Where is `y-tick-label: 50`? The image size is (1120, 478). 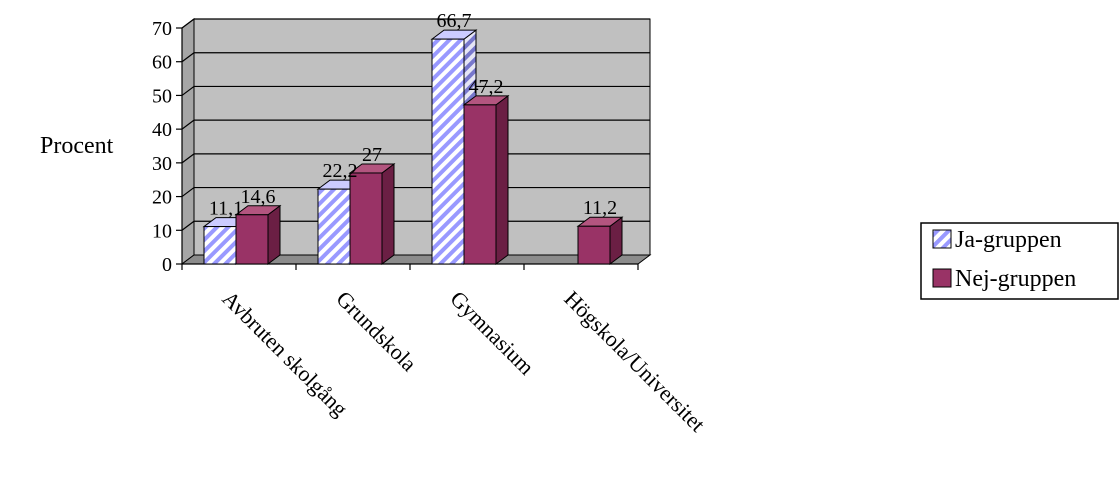 y-tick-label: 50 is located at coordinates (162, 96).